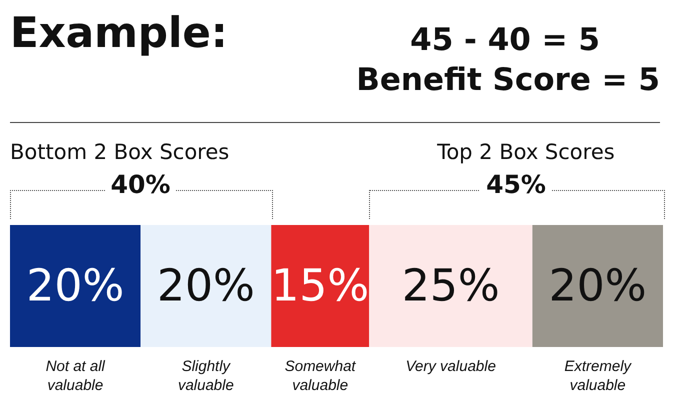 This screenshot has width=675, height=415. I want to click on data-label: 15%, so click(320, 286).